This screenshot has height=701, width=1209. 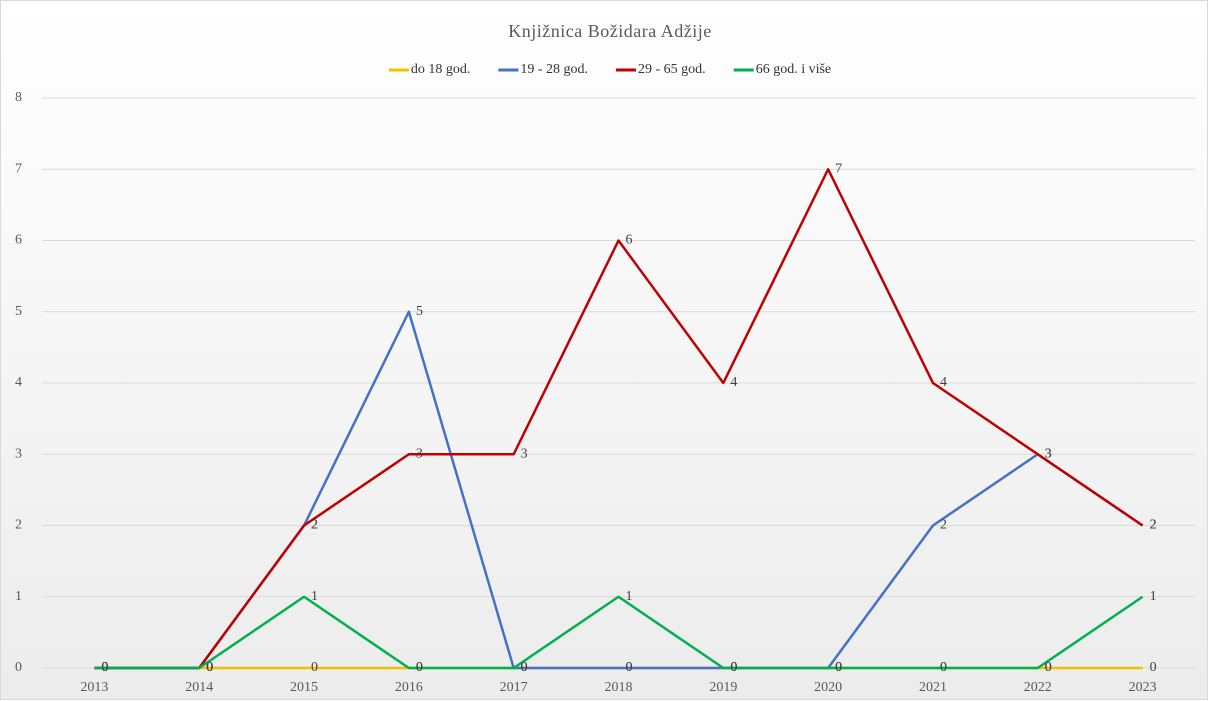 What do you see at coordinates (199, 687) in the screenshot?
I see `x-tick-label: 2014` at bounding box center [199, 687].